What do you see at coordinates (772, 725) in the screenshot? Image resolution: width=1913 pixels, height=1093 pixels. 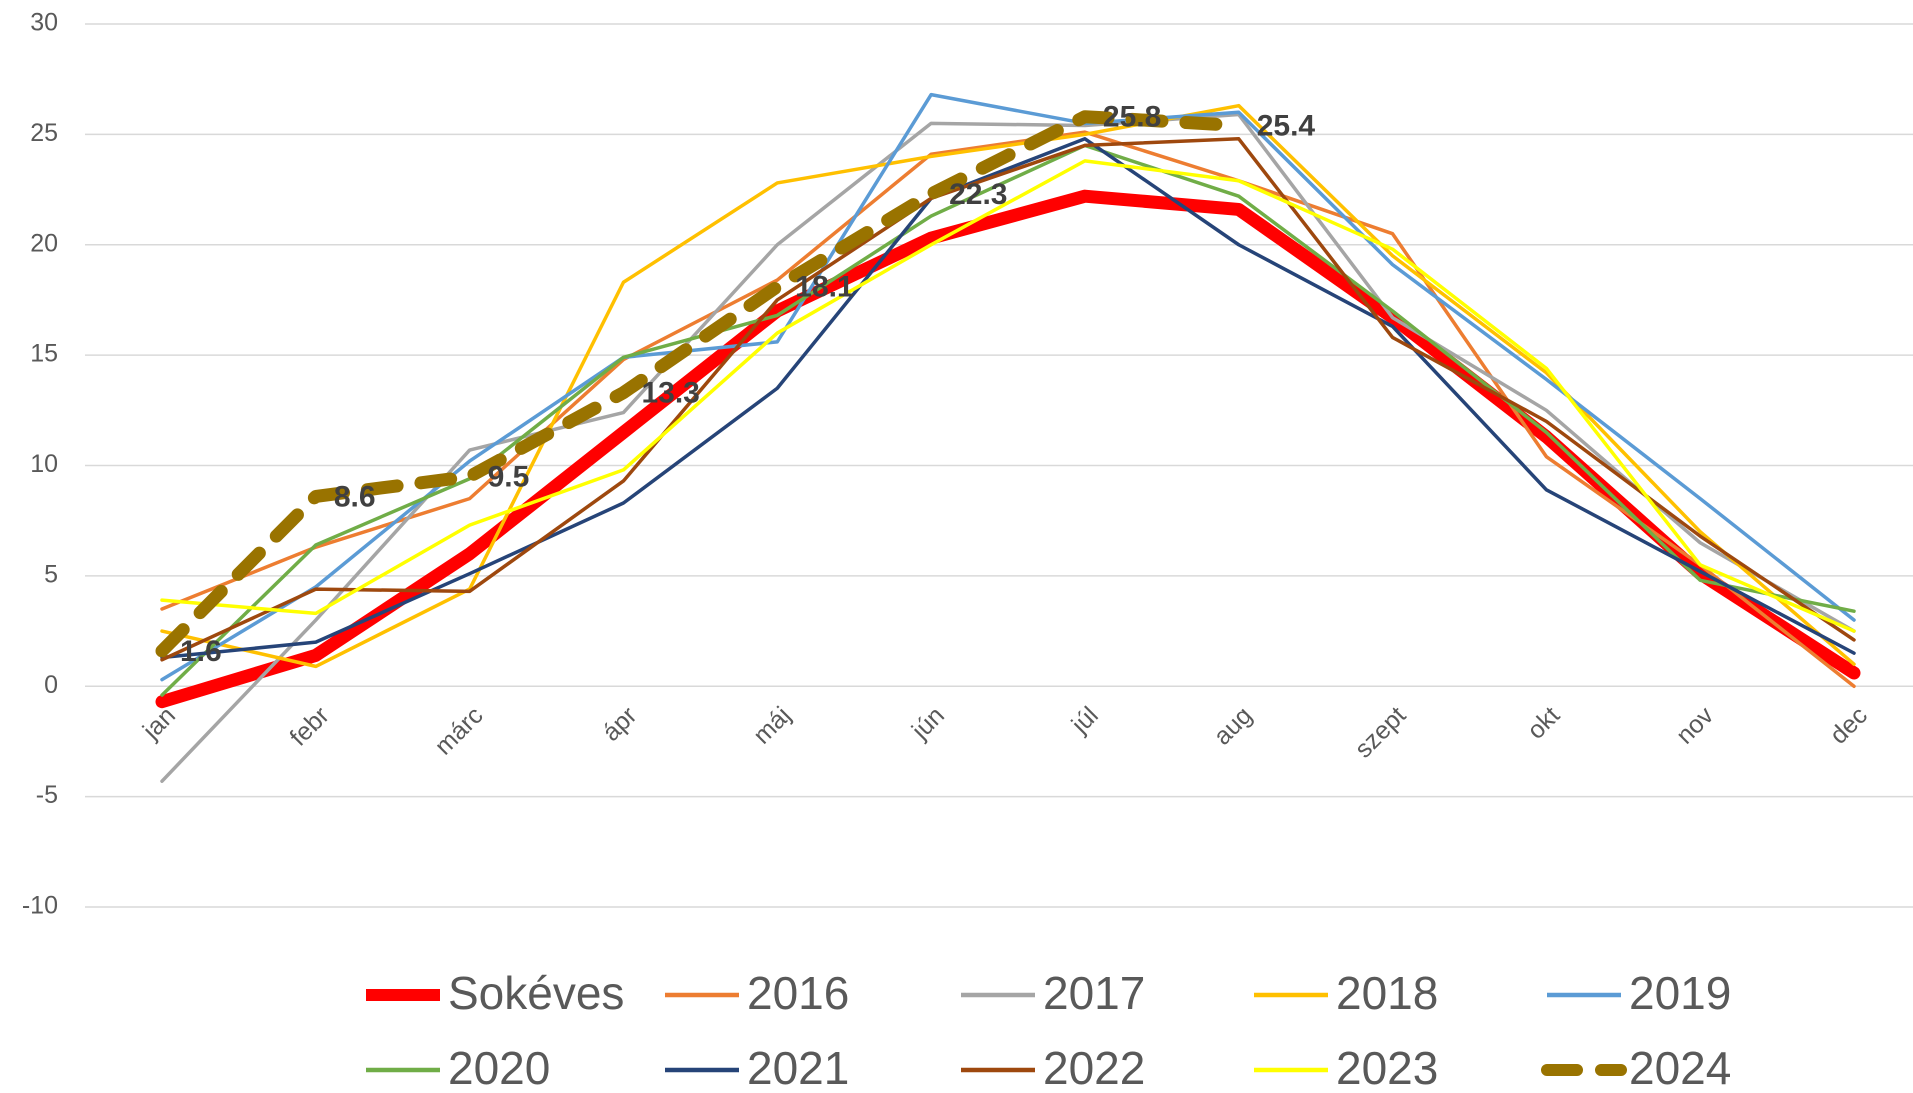 I see `x-tick-label: máj` at bounding box center [772, 725].